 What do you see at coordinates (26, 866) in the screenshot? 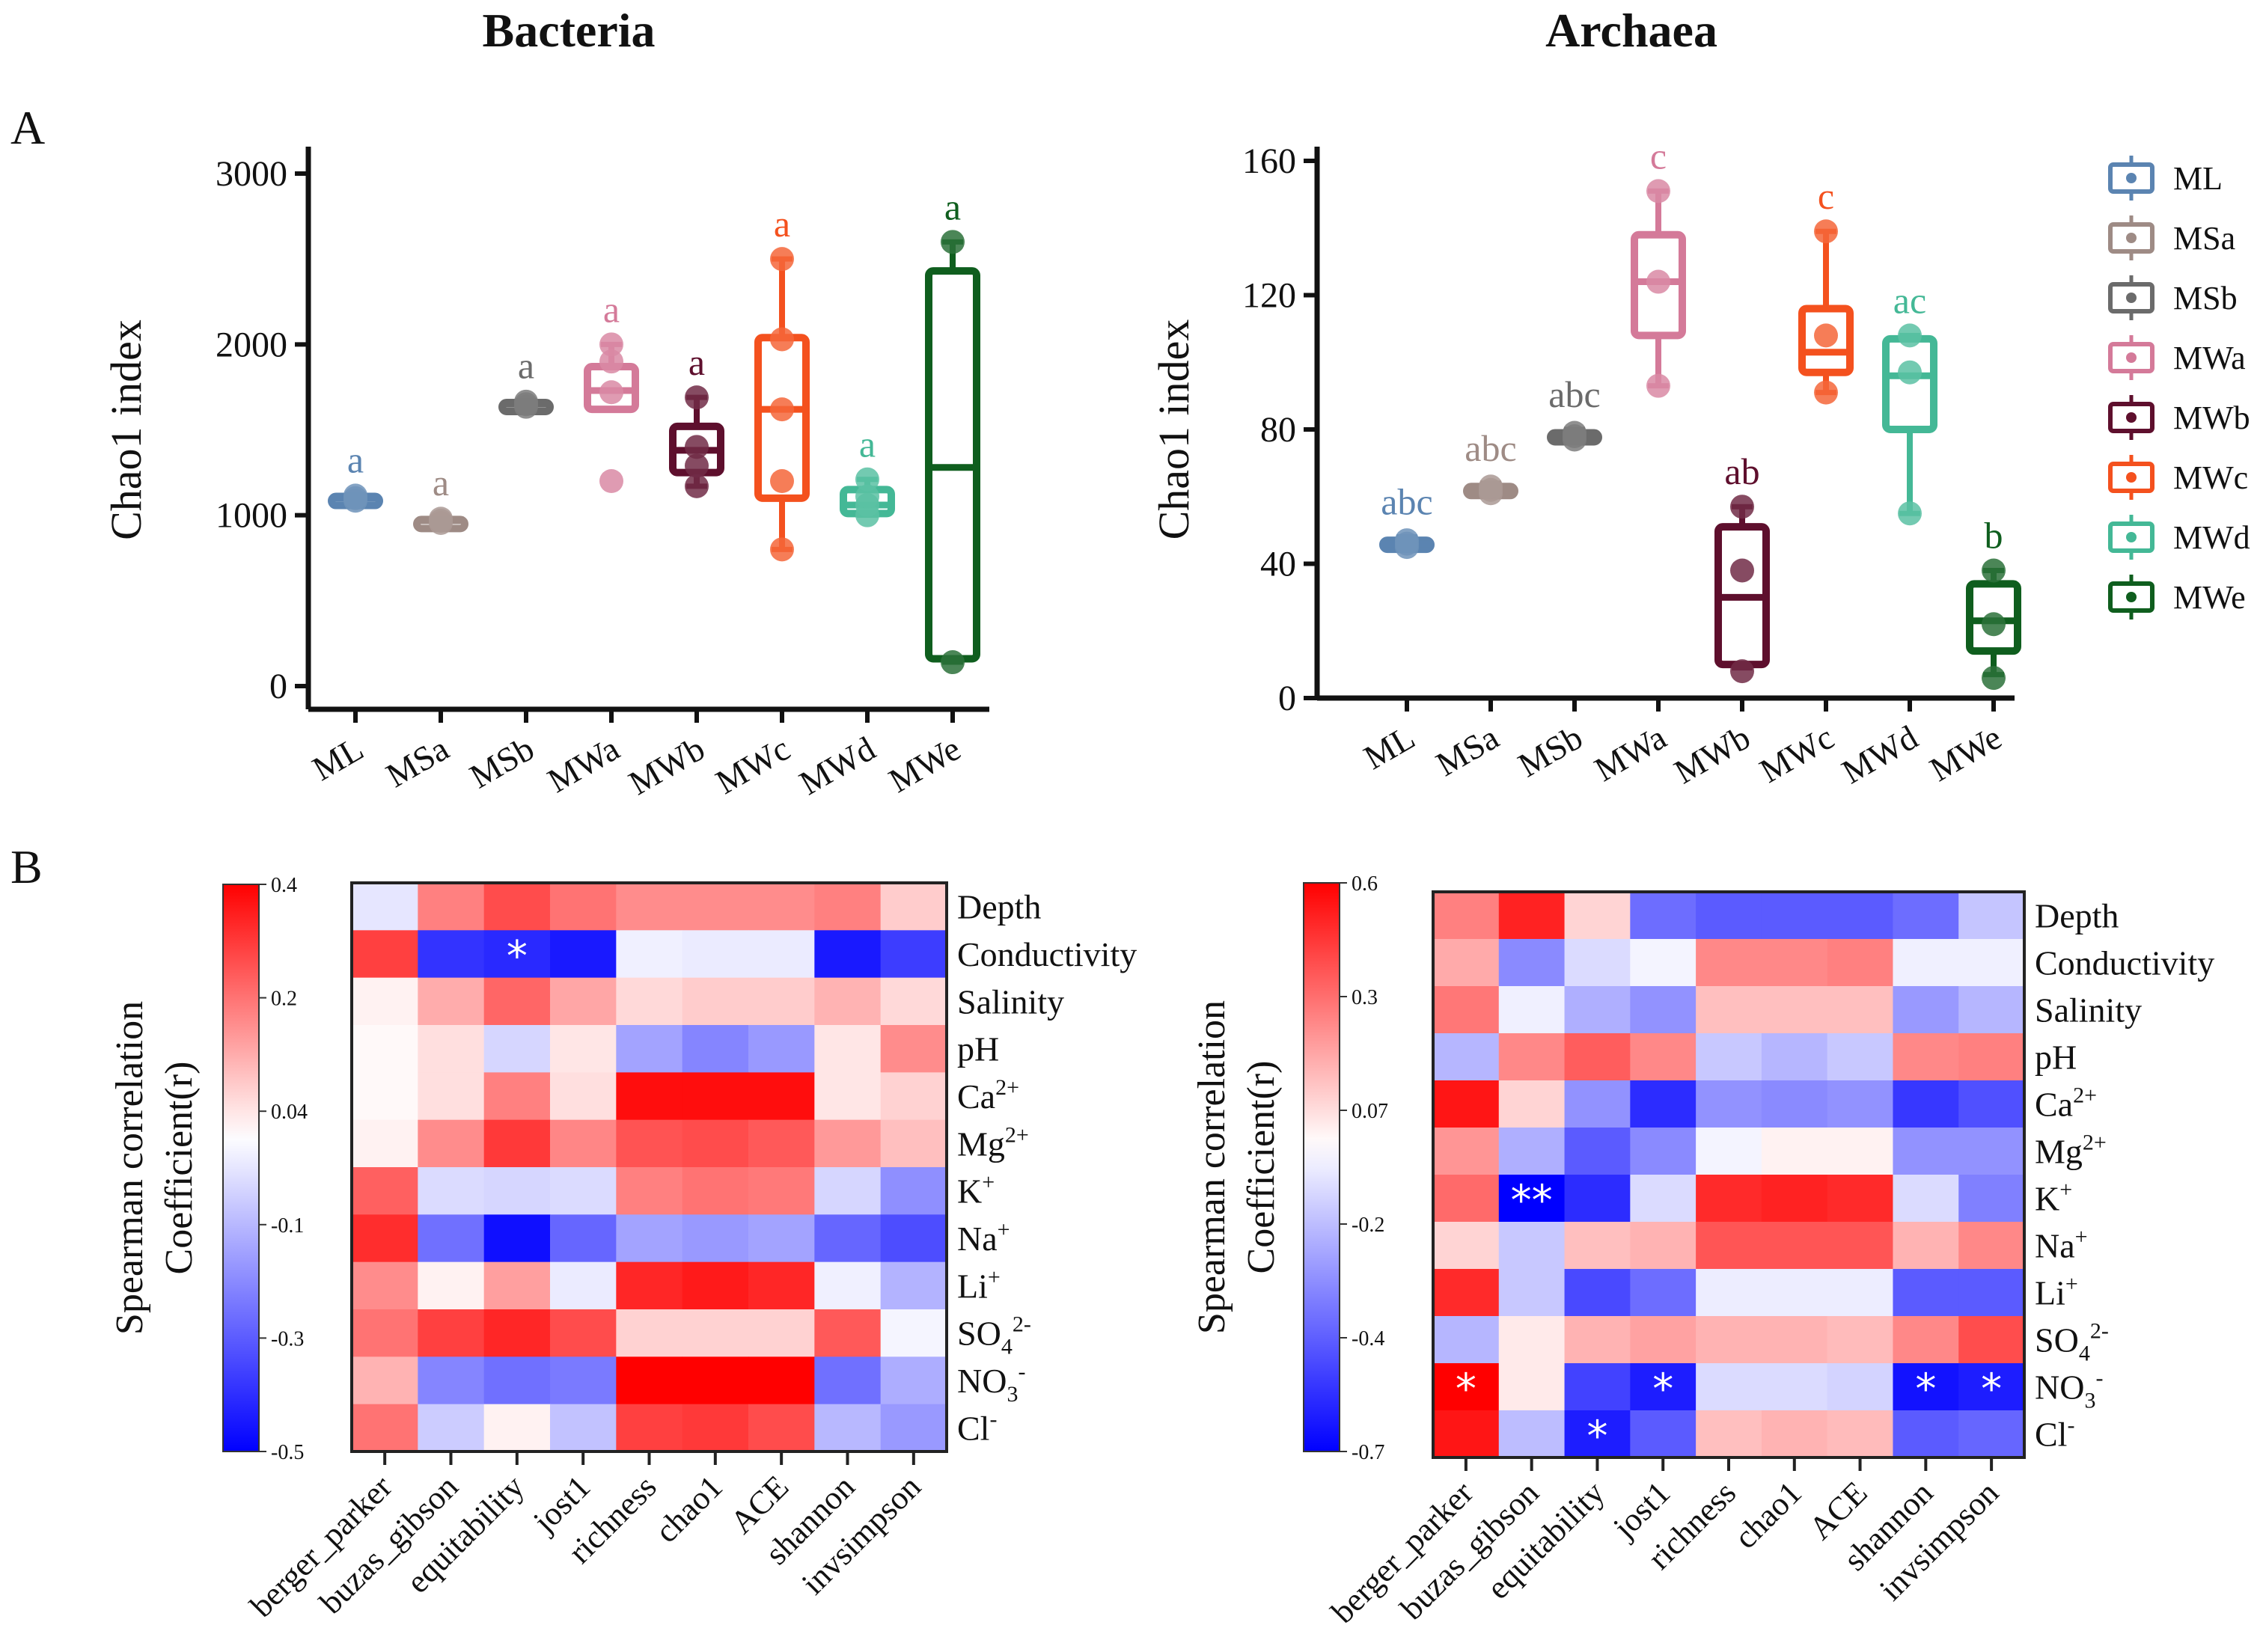
I see `panel-letter-b: B` at bounding box center [26, 866].